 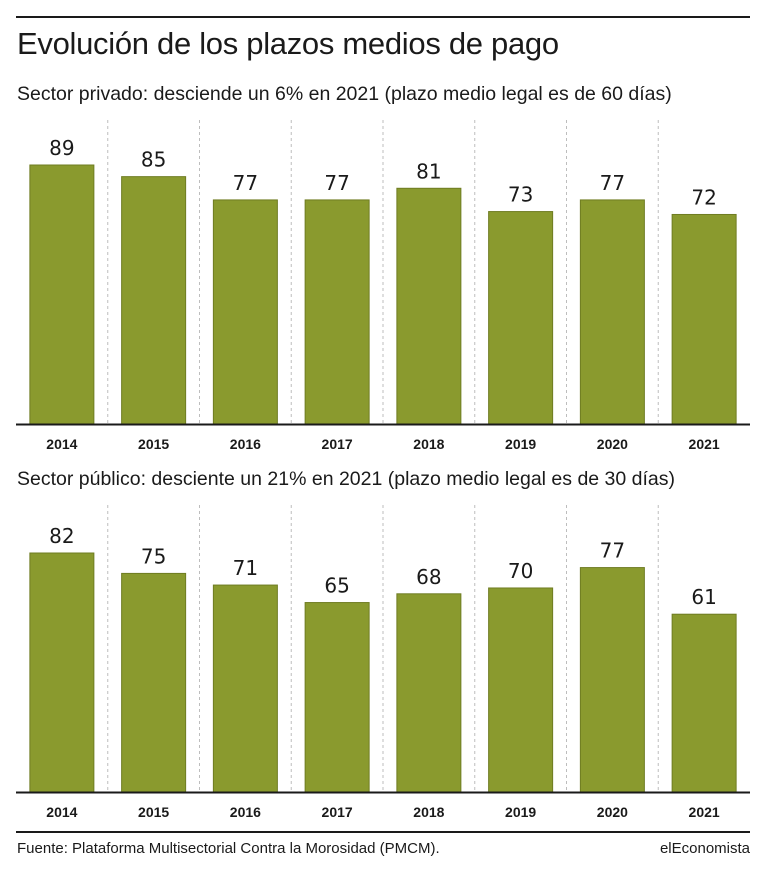 I want to click on private-tick-label-2018: 2018, so click(x=428, y=444).